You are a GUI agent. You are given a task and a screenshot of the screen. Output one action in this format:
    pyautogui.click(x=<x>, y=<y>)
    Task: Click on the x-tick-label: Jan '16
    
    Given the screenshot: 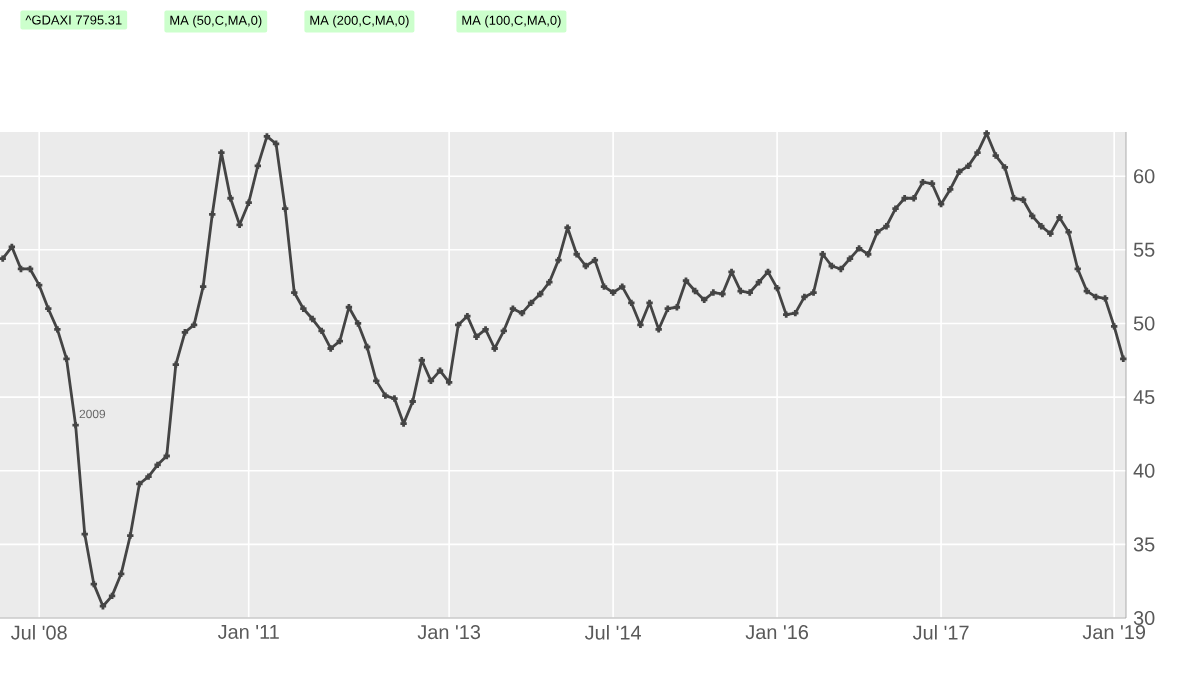 What is the action you would take?
    pyautogui.click(x=777, y=632)
    